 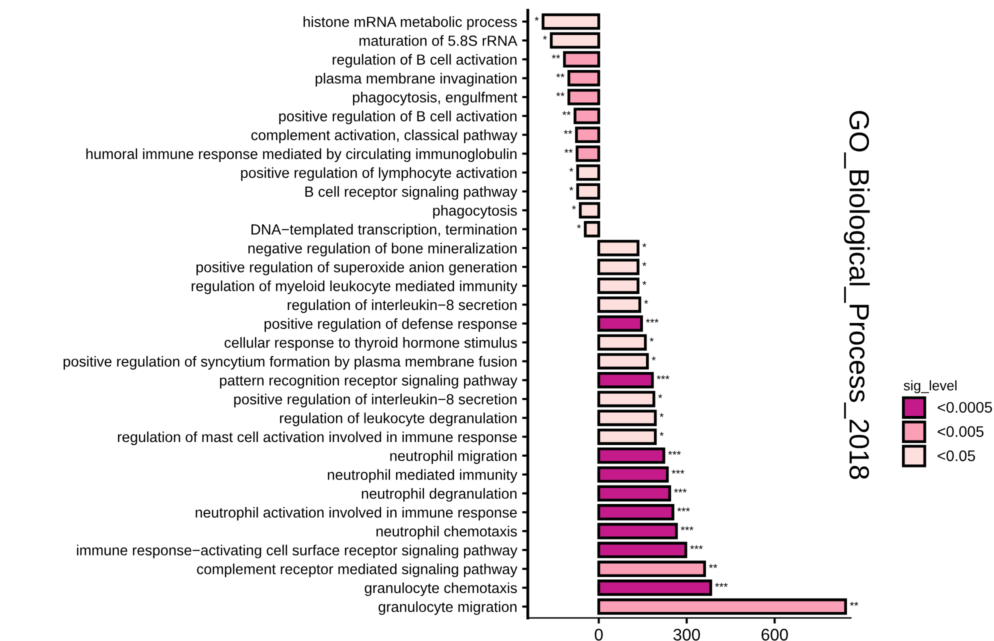 I want to click on x-tick-label: 600, so click(x=775, y=634).